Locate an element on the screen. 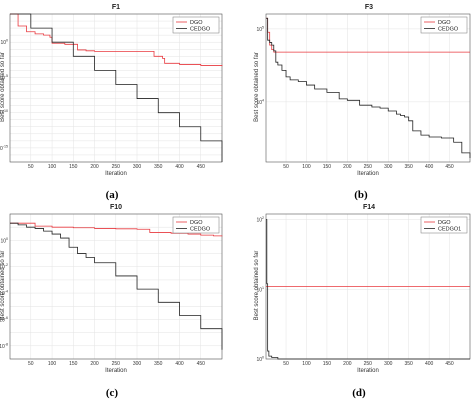  chart-title: F10 is located at coordinates (116, 207).